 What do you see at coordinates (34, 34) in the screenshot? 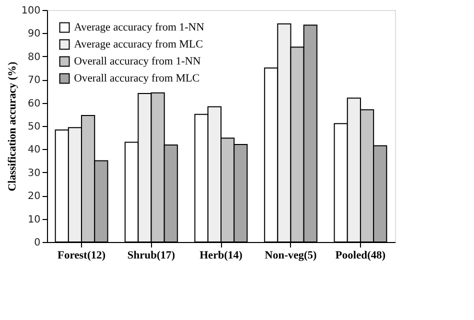
I see `y-tick-label: 90` at bounding box center [34, 34].